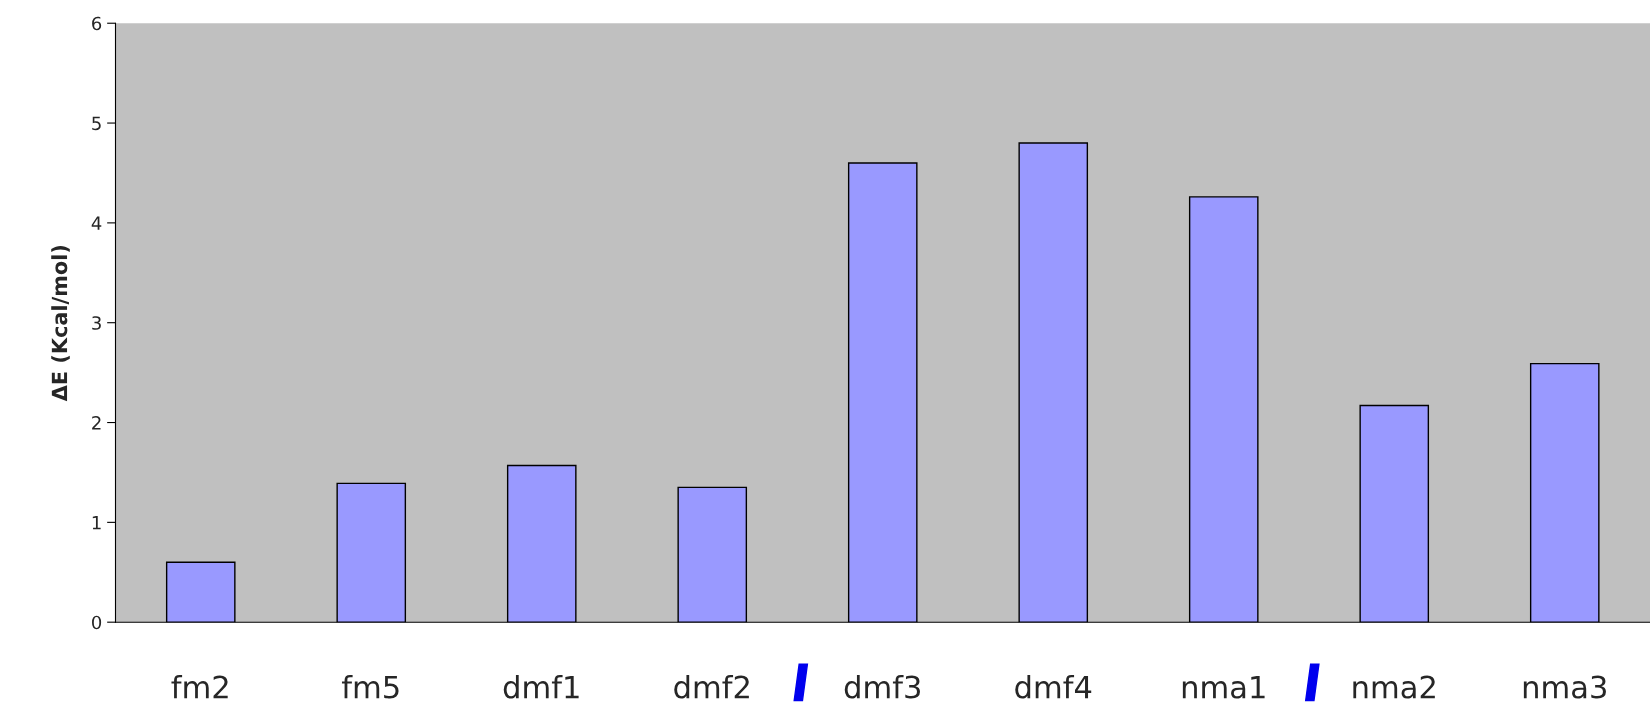 The height and width of the screenshot is (726, 1650). What do you see at coordinates (96, 323) in the screenshot?
I see `y-tick-label: 3` at bounding box center [96, 323].